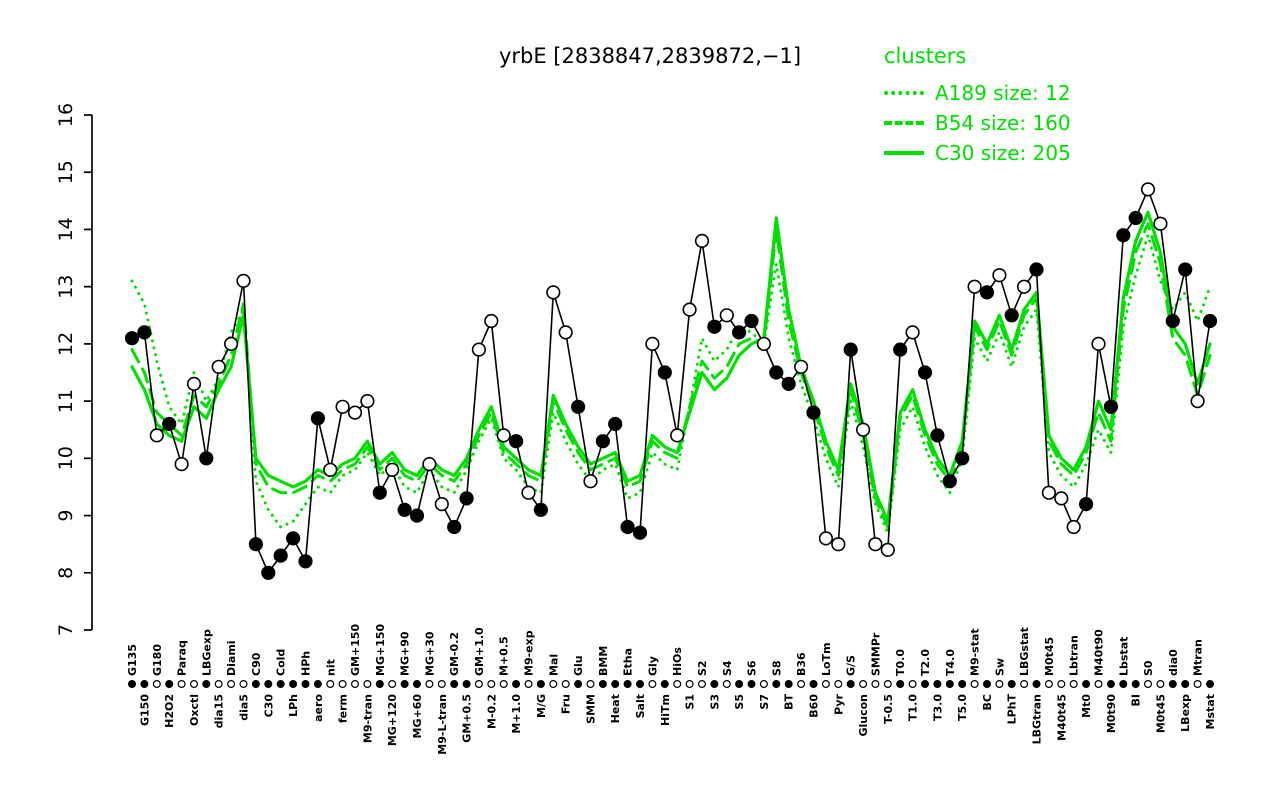  Describe the element at coordinates (392, 720) in the screenshot. I see `x-tick-label: MG+120` at that location.